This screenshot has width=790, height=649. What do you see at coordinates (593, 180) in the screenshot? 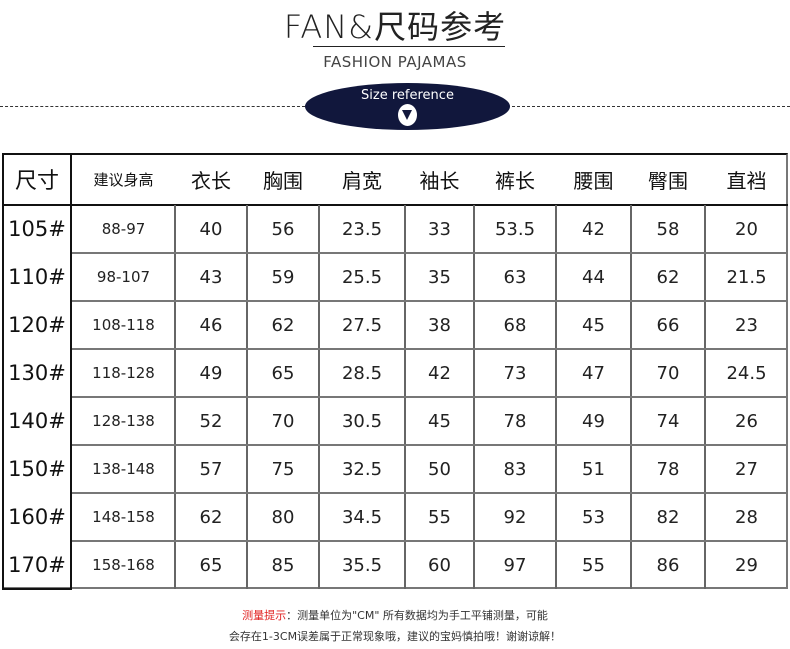
I see `column-header: 腰围` at bounding box center [593, 180].